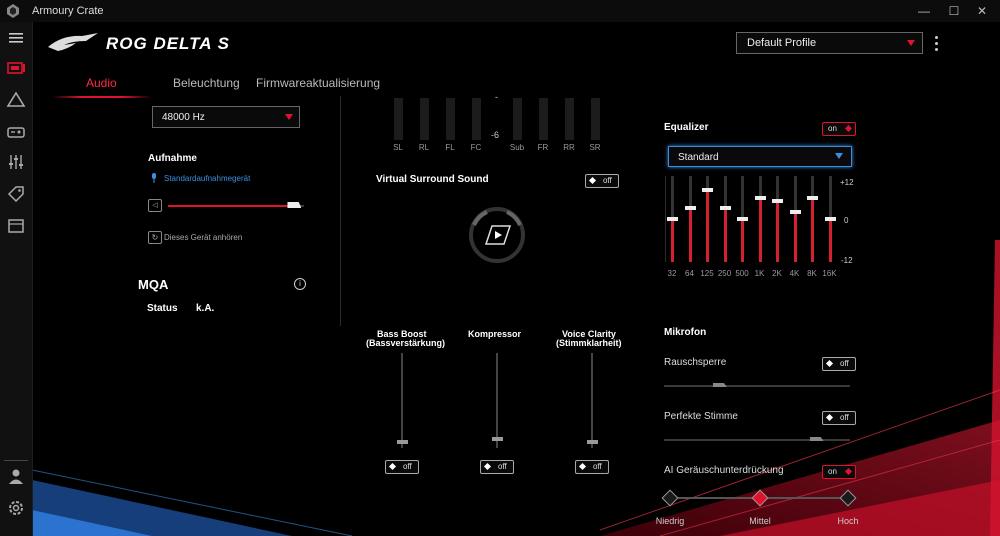  I want to click on tab-firmware: Firmwareaktualisierung, so click(318, 83).